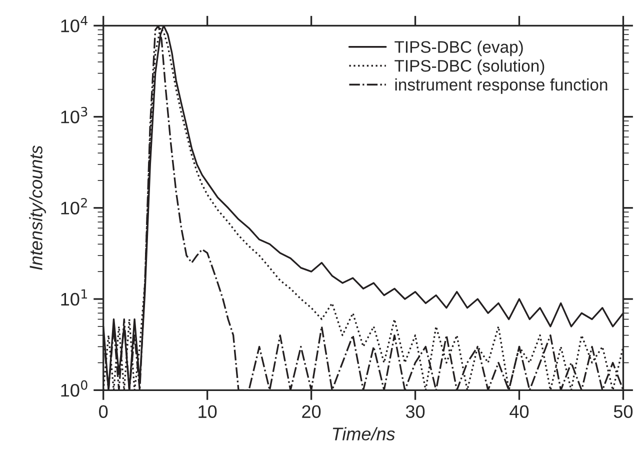  What do you see at coordinates (363, 433) in the screenshot?
I see `x-axis-title: Time/ns` at bounding box center [363, 433].